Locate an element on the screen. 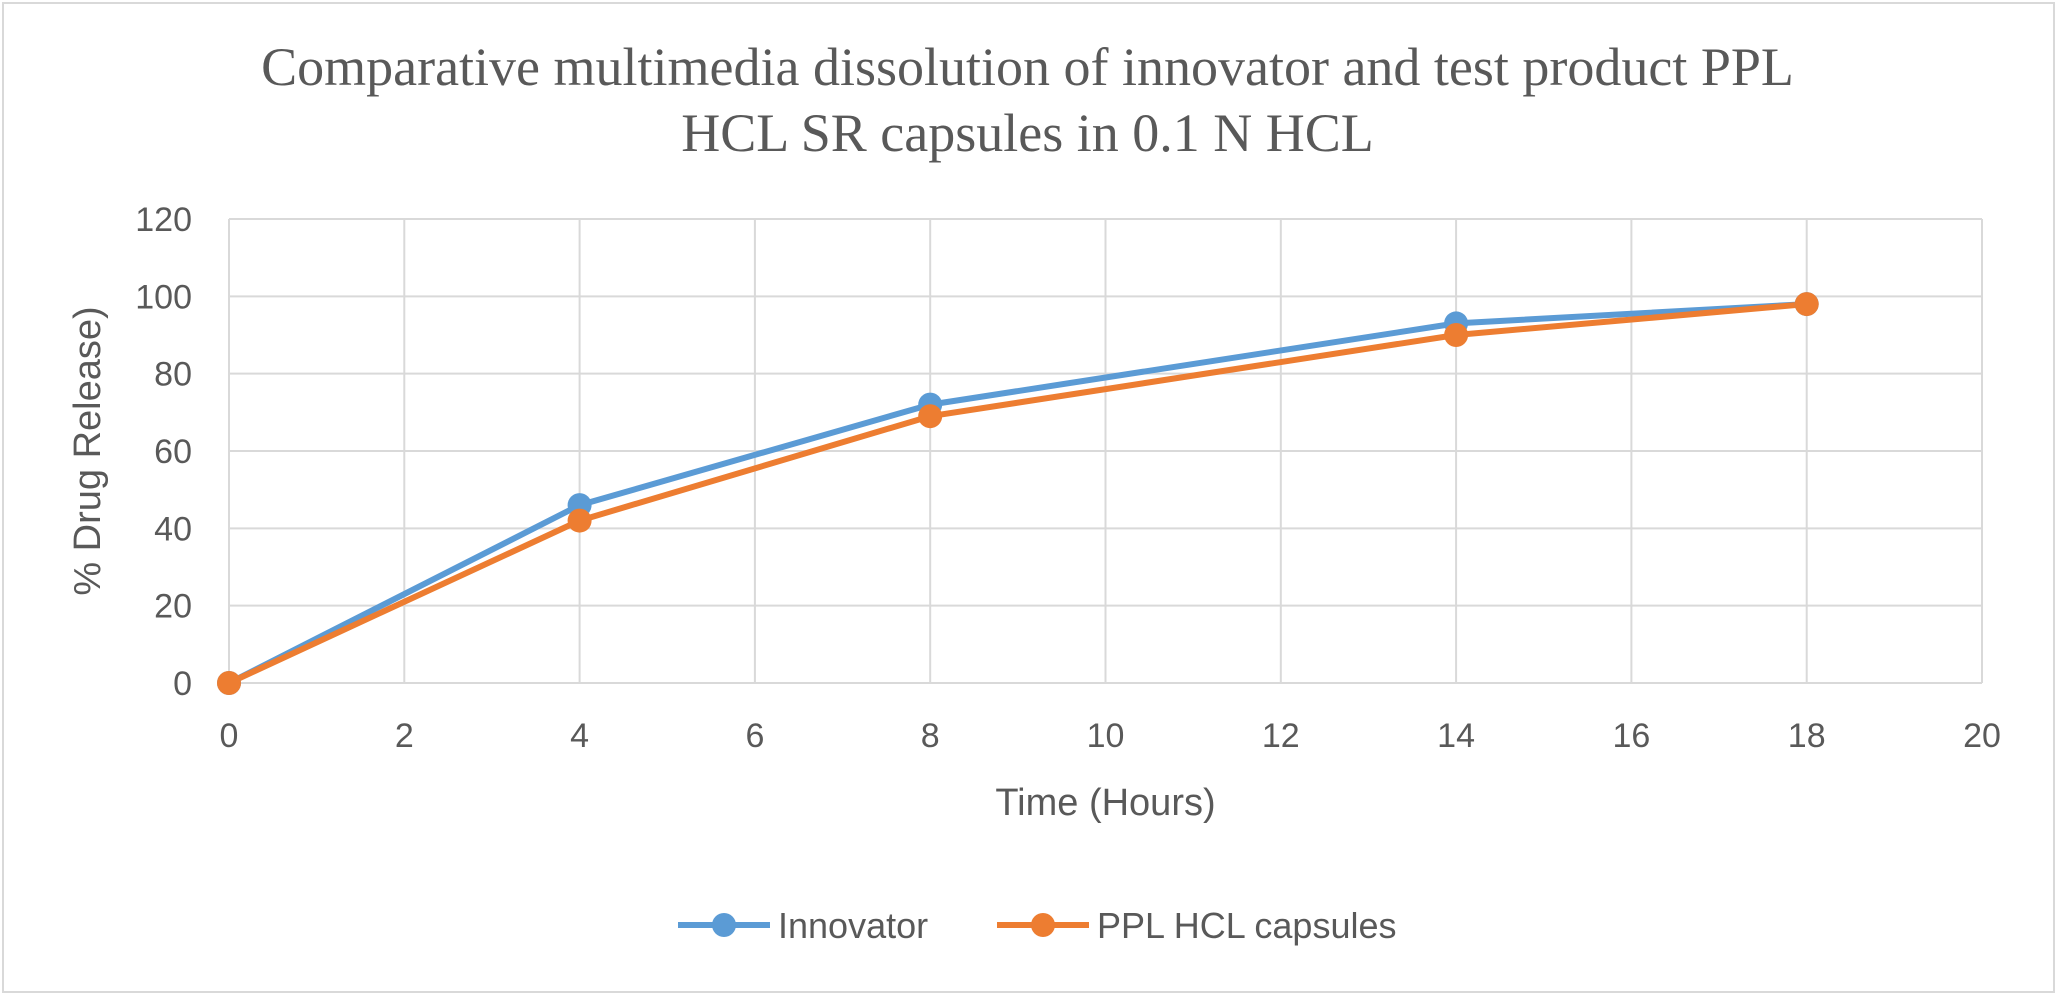  x-tick-label: 4 is located at coordinates (579, 736).